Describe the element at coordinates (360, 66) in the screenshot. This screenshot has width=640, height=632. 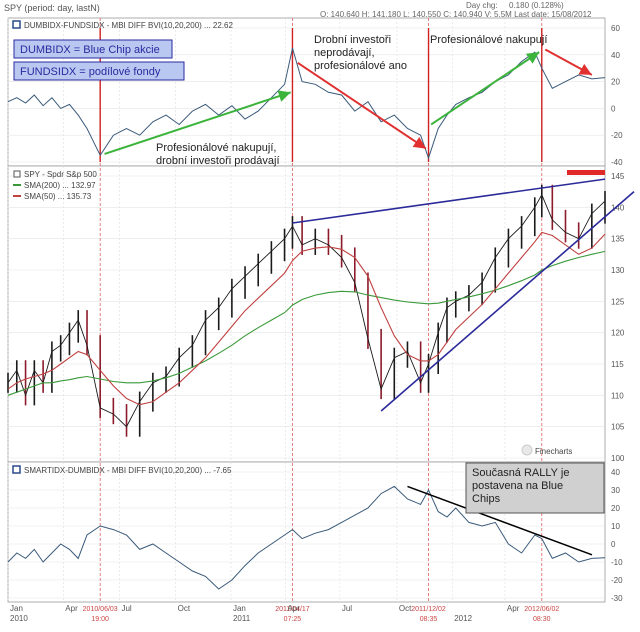
I see `annotation-mid-3: profesionálové ano` at that location.